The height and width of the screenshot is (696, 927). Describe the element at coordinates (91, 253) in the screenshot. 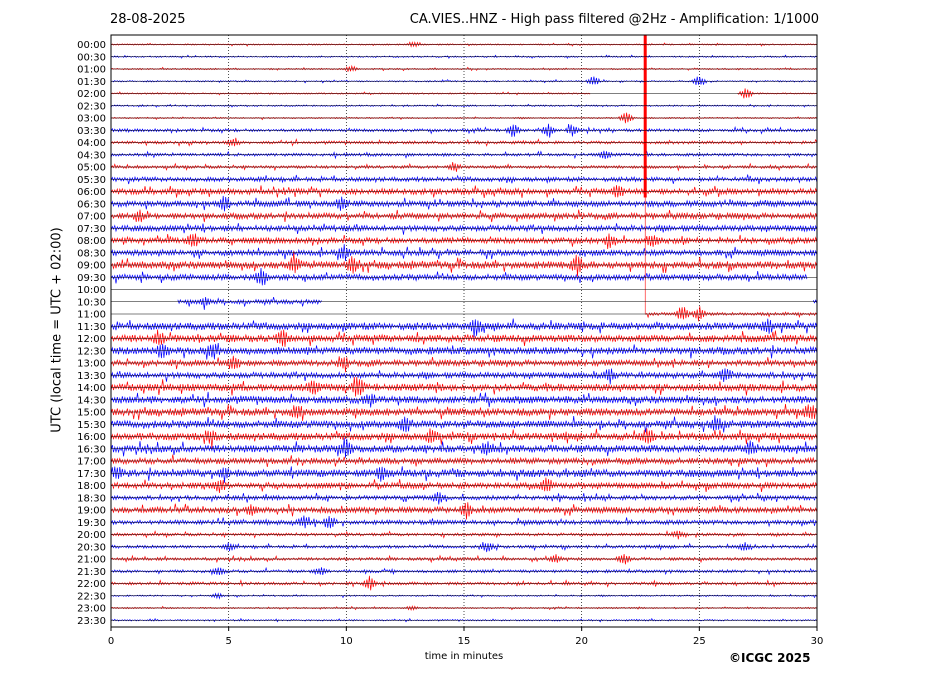

I see `y-tick-label: 08:30` at that location.